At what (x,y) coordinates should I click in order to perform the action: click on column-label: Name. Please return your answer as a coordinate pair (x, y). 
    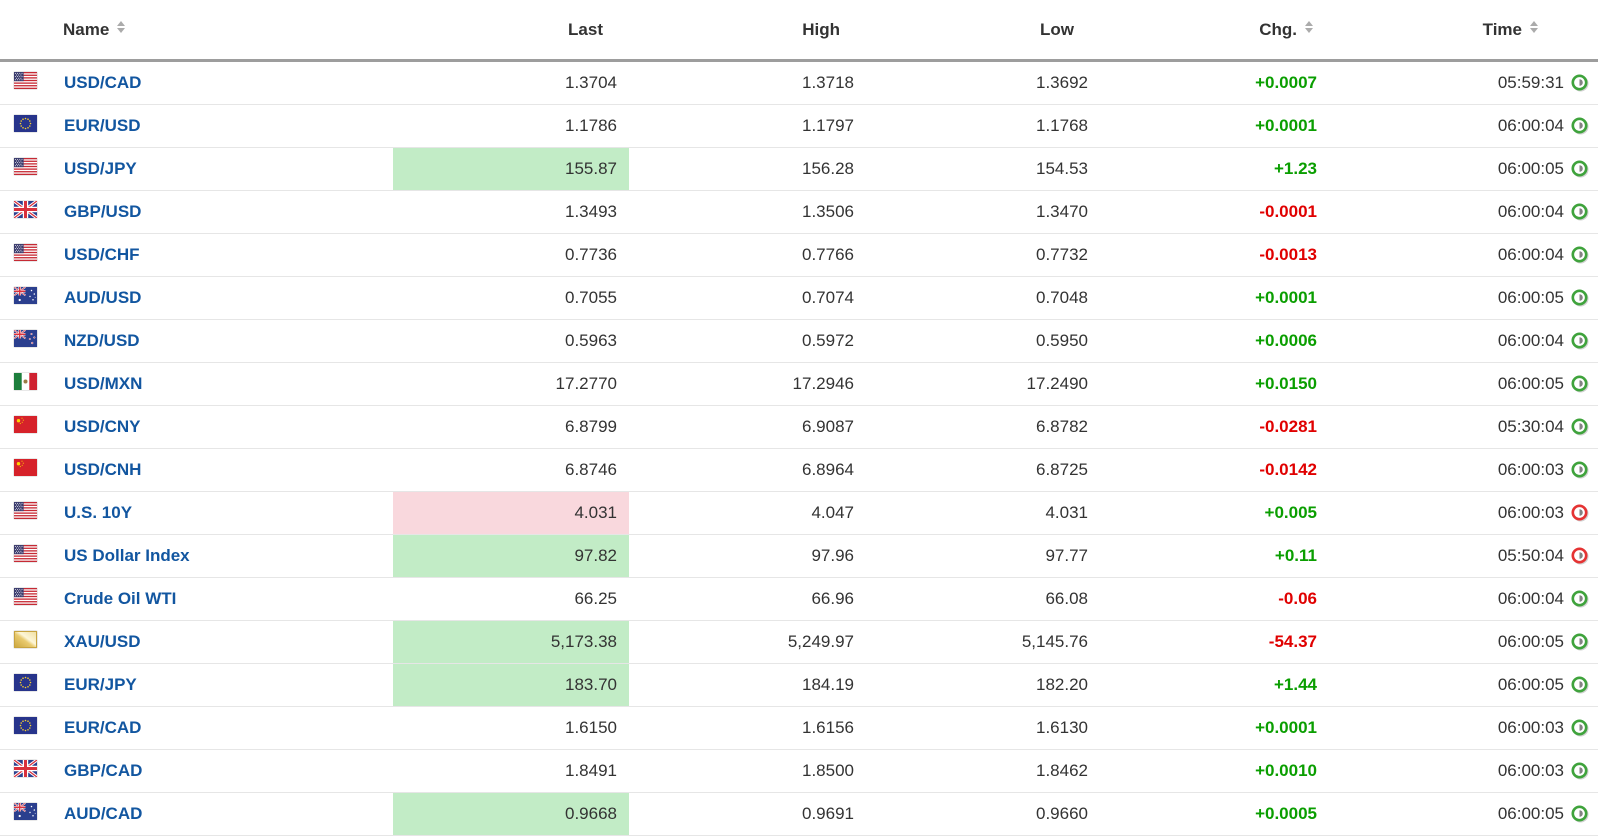
    Looking at the image, I should click on (86, 29).